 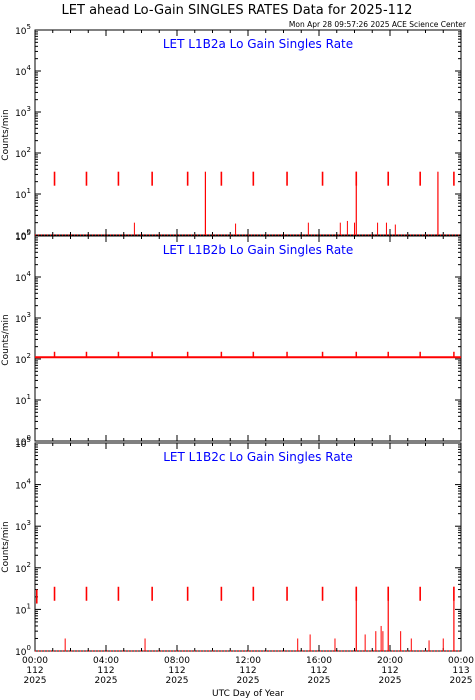 What do you see at coordinates (248, 661) in the screenshot?
I see `x-tick-time: 12:00` at bounding box center [248, 661].